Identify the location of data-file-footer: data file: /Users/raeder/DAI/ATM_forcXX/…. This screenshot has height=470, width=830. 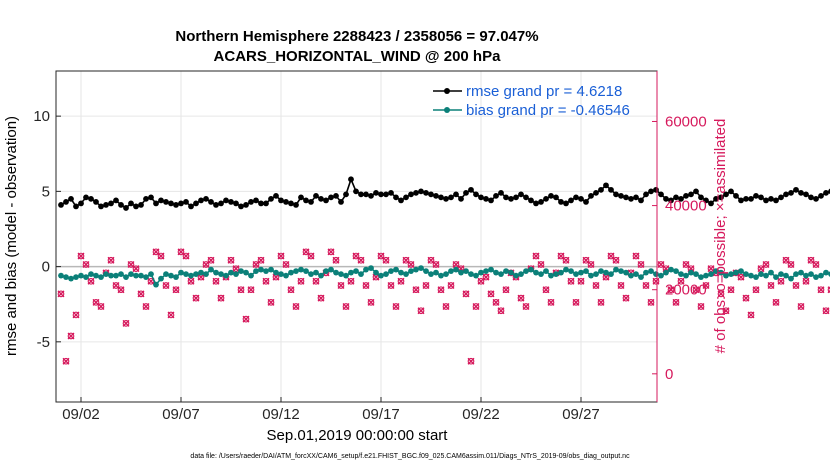
(410, 456).